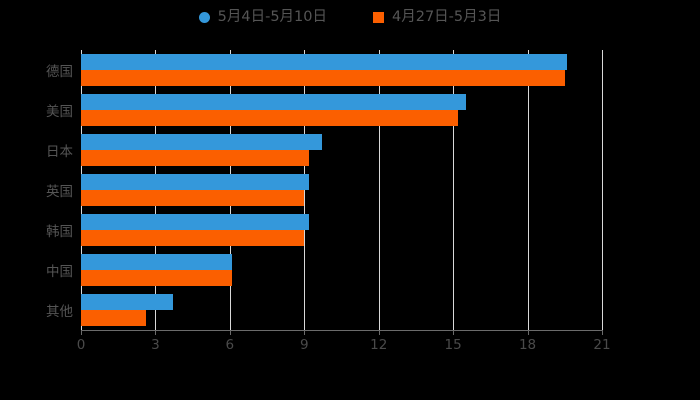  What do you see at coordinates (230, 345) in the screenshot?
I see `x-tick-label-6: 6` at bounding box center [230, 345].